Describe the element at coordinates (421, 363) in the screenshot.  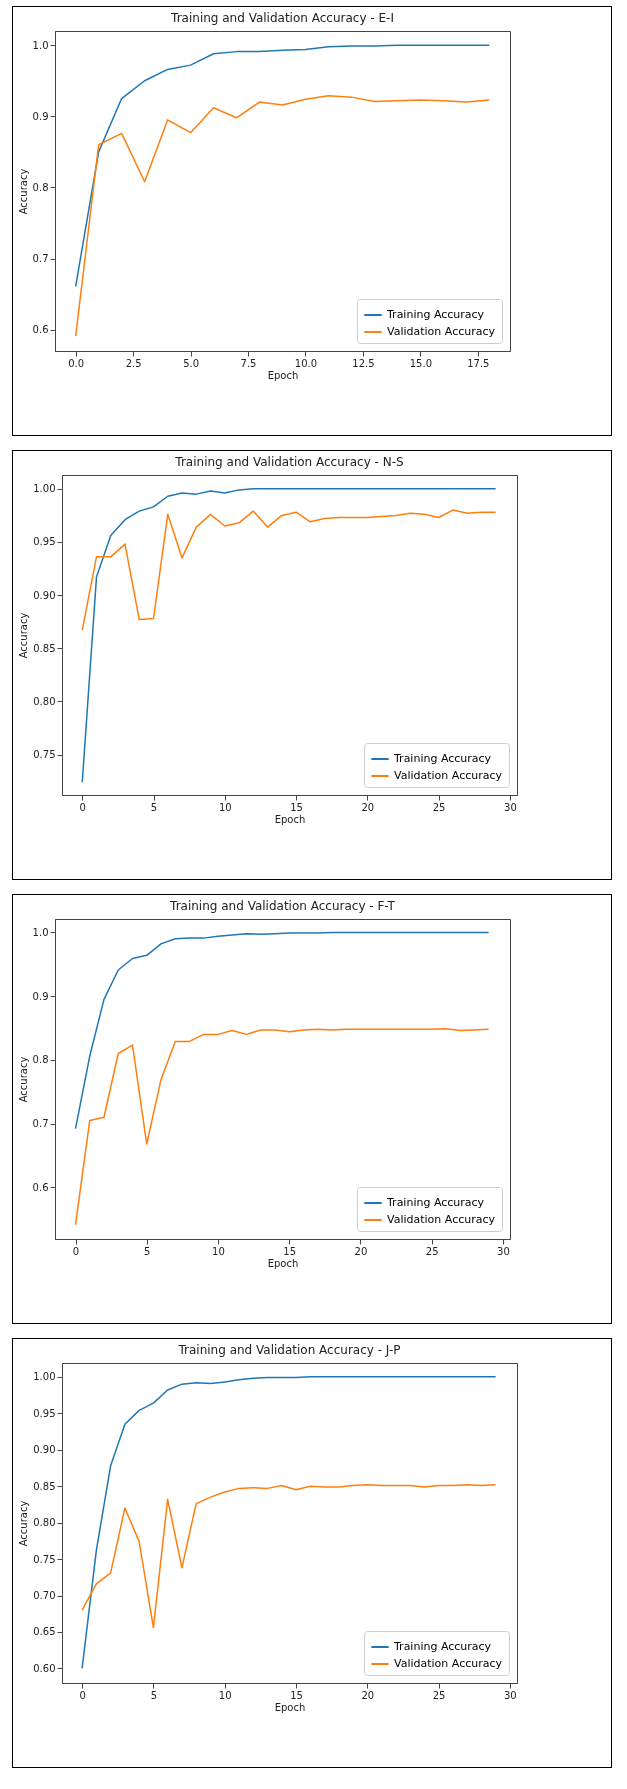
I see `x-tick-label: 15.0` at that location.